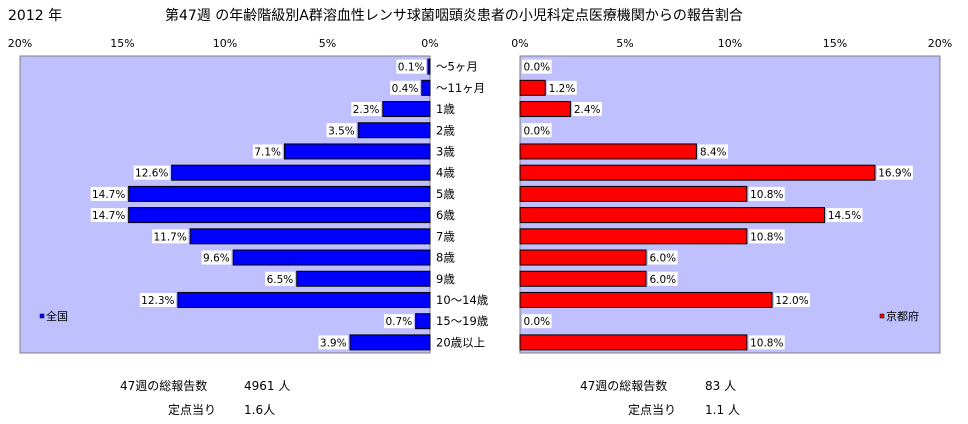 This screenshot has height=424, width=968. I want to click on kyoto-tick-label: 20%, so click(940, 43).